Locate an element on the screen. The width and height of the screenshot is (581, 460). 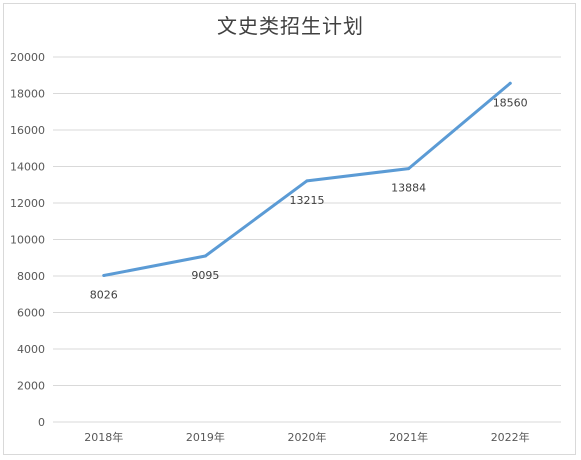
chart-title: 文史类招生计划 is located at coordinates (290, 26).